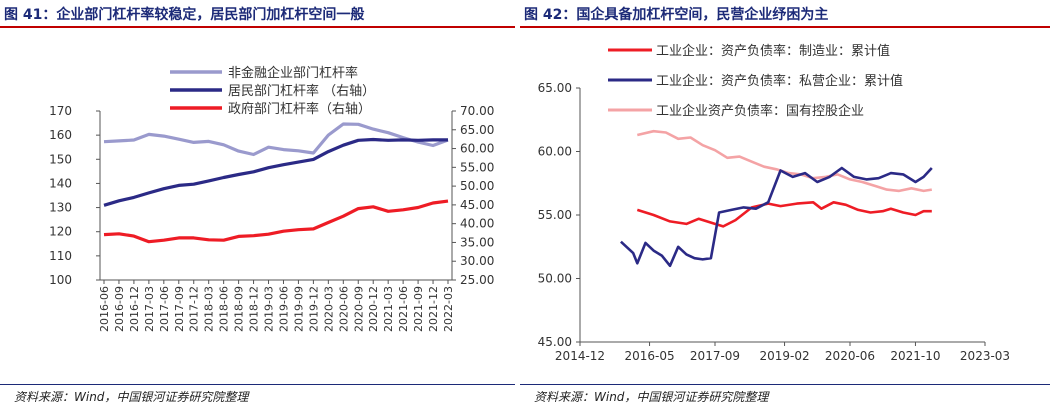 The image size is (1050, 412). What do you see at coordinates (773, 51) in the screenshot?
I see `legend-label: 工业企业：资产负债率：制造业：累计值` at bounding box center [773, 51].